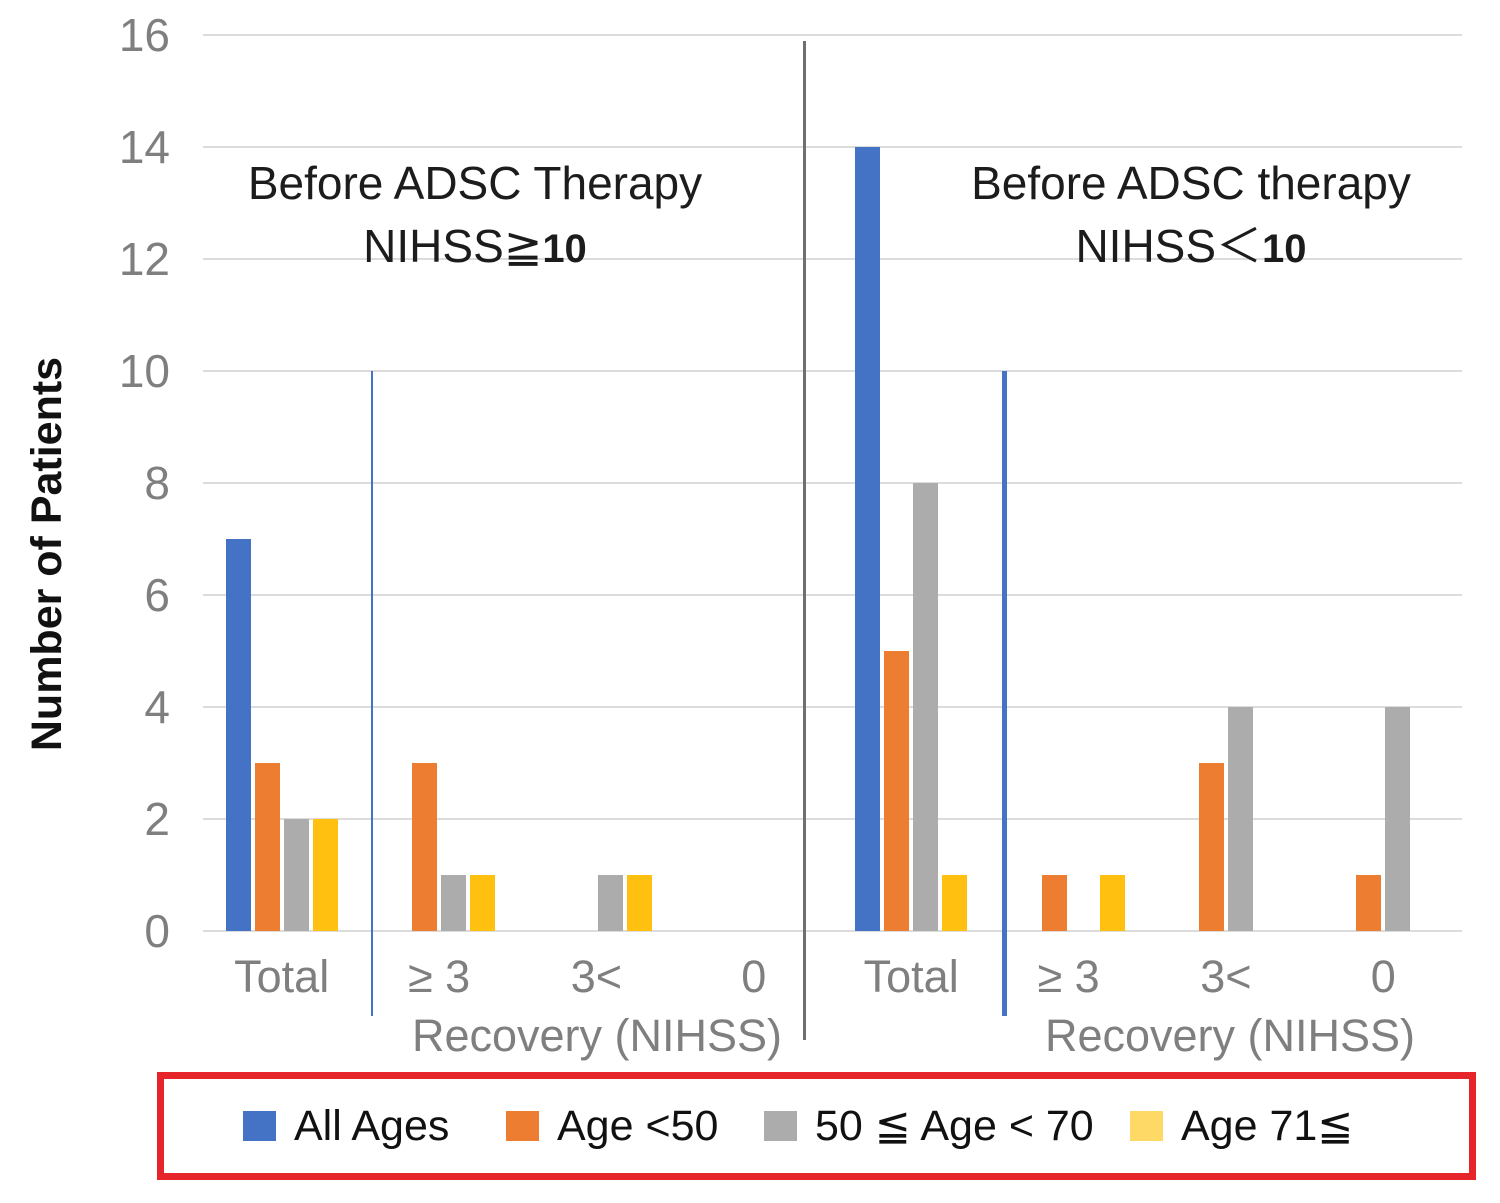 This screenshot has height=1203, width=1500. What do you see at coordinates (1226, 976) in the screenshot?
I see `x-category-label-panel2-3: 3<` at bounding box center [1226, 976].